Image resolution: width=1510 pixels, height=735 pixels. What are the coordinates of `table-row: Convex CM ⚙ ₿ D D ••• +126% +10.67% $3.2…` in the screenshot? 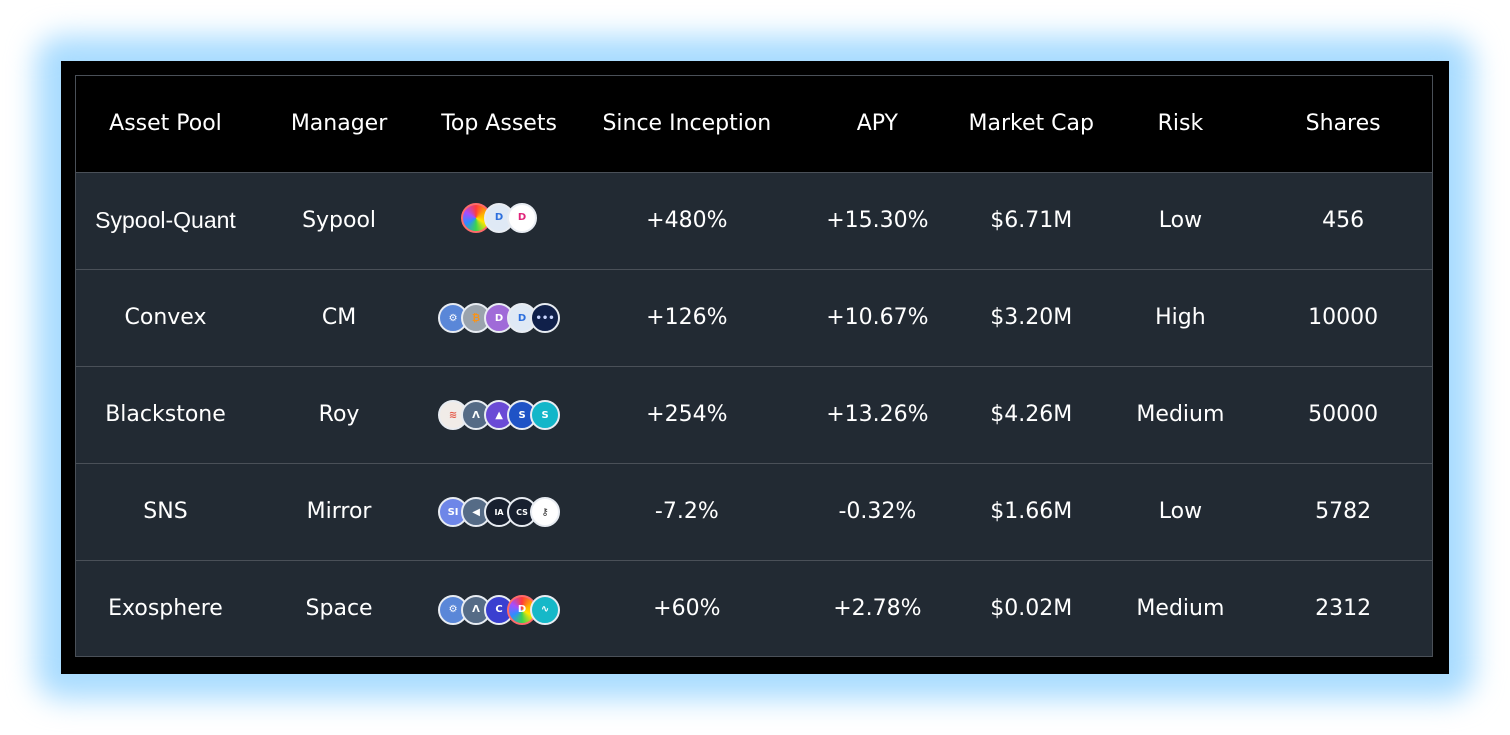 It's located at (754, 317).